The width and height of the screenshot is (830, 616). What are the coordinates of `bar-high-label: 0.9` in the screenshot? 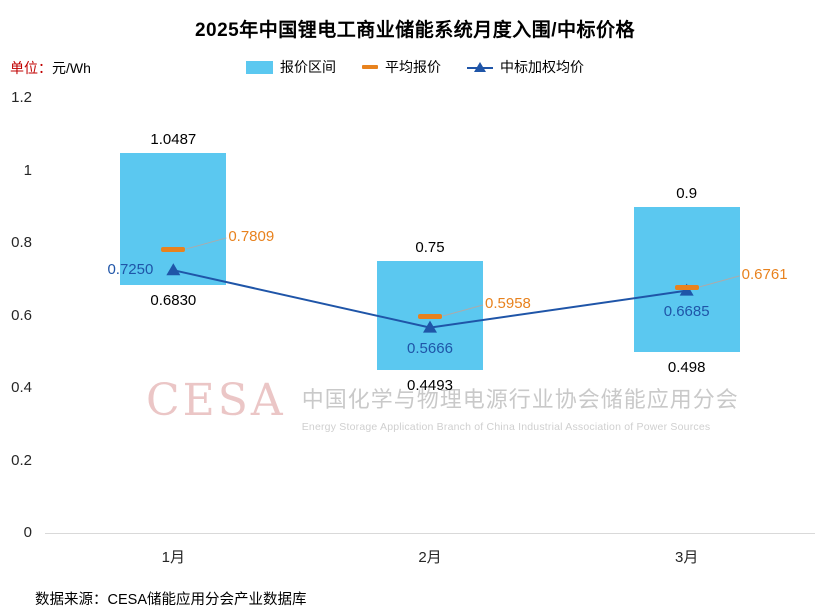 It's located at (687, 193).